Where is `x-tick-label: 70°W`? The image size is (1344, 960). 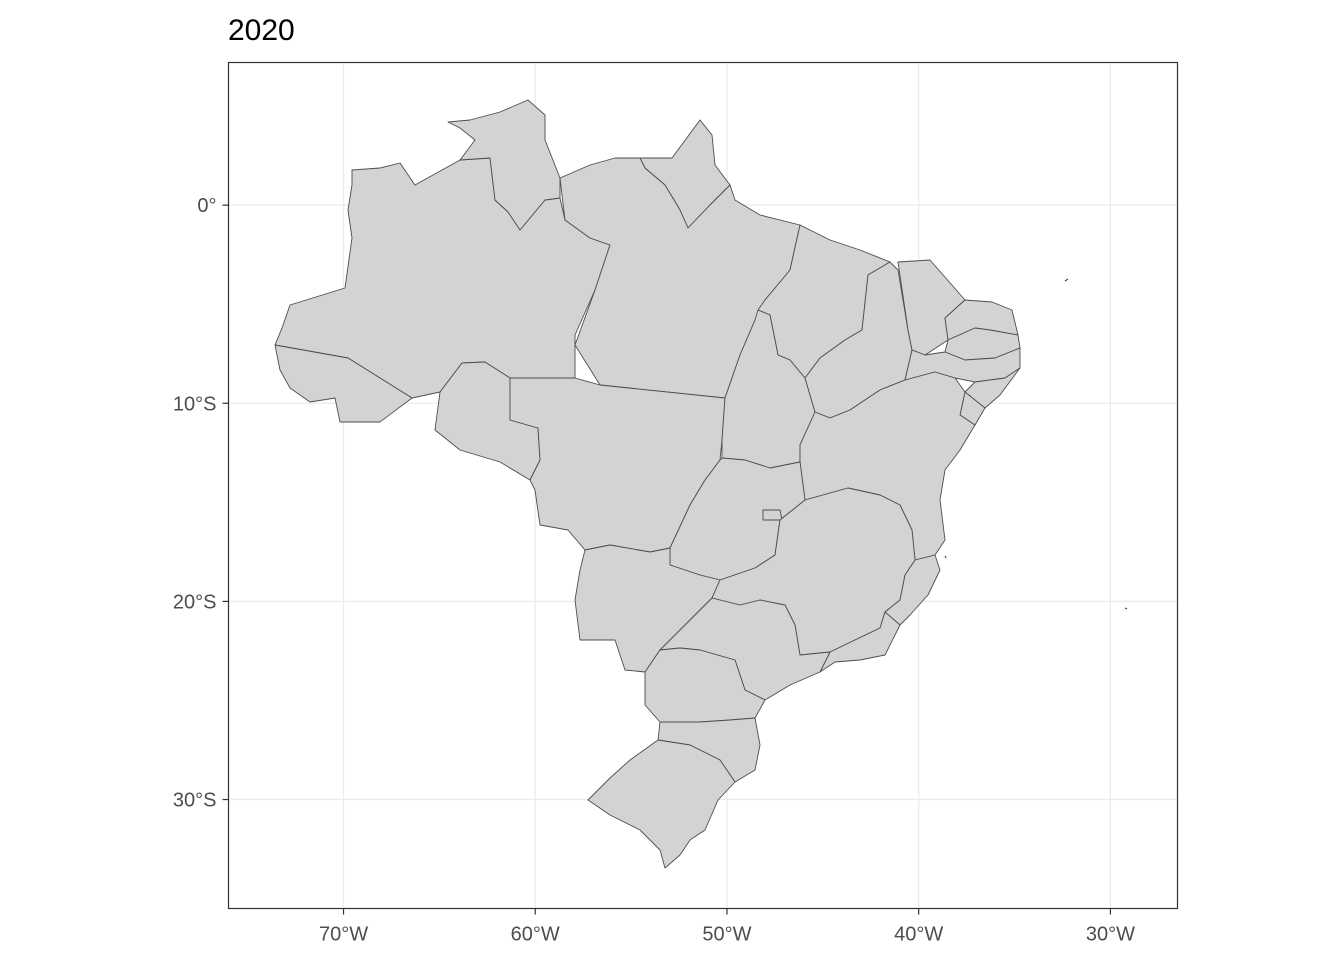
x-tick-label: 70°W is located at coordinates (343, 935).